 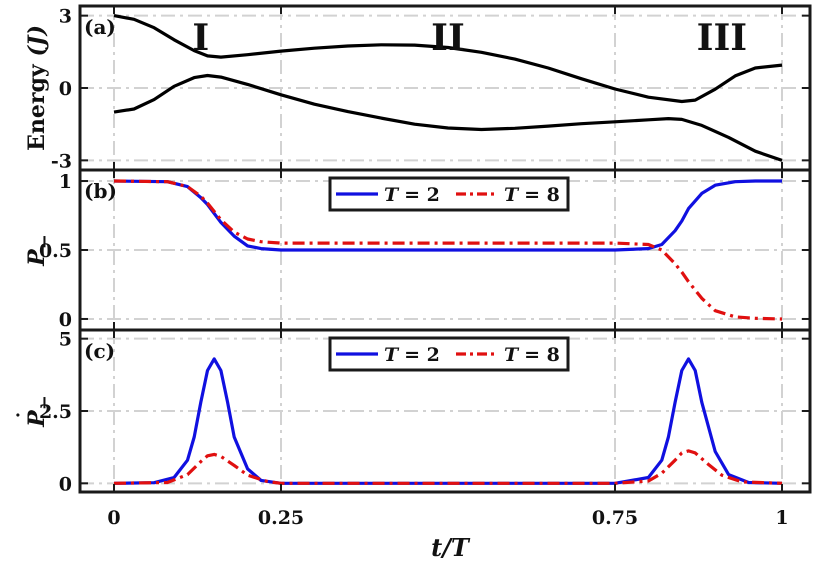 I want to click on y-axis-label: Energy (J), so click(x=37, y=88).